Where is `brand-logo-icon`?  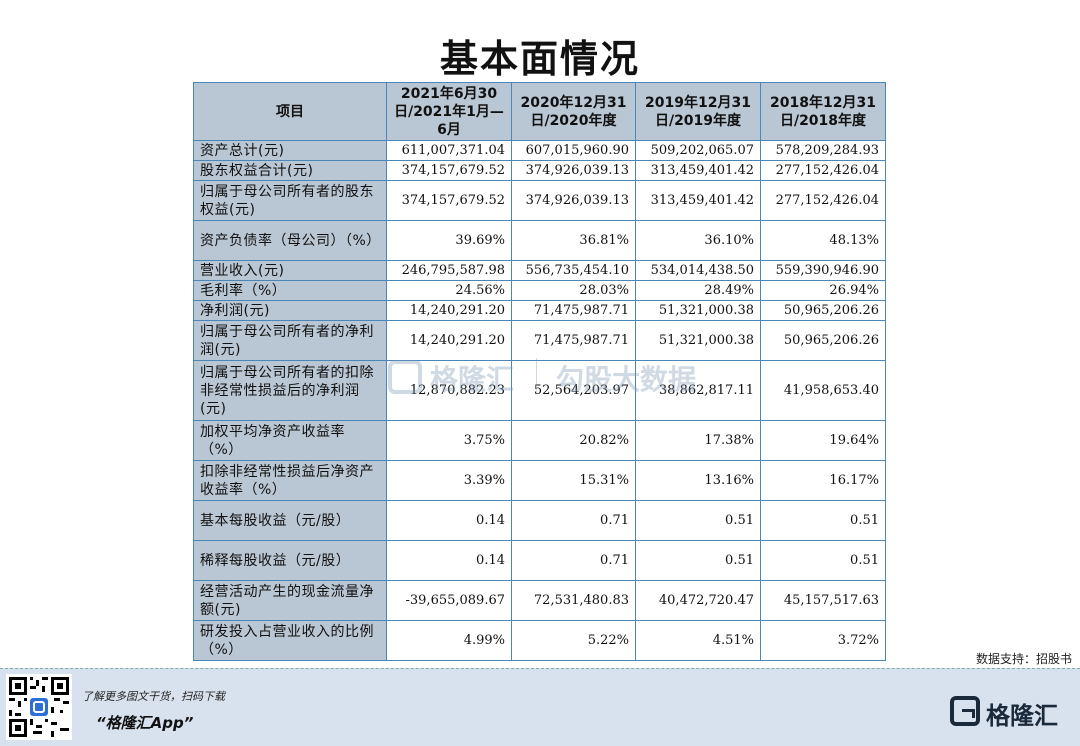 brand-logo-icon is located at coordinates (965, 711).